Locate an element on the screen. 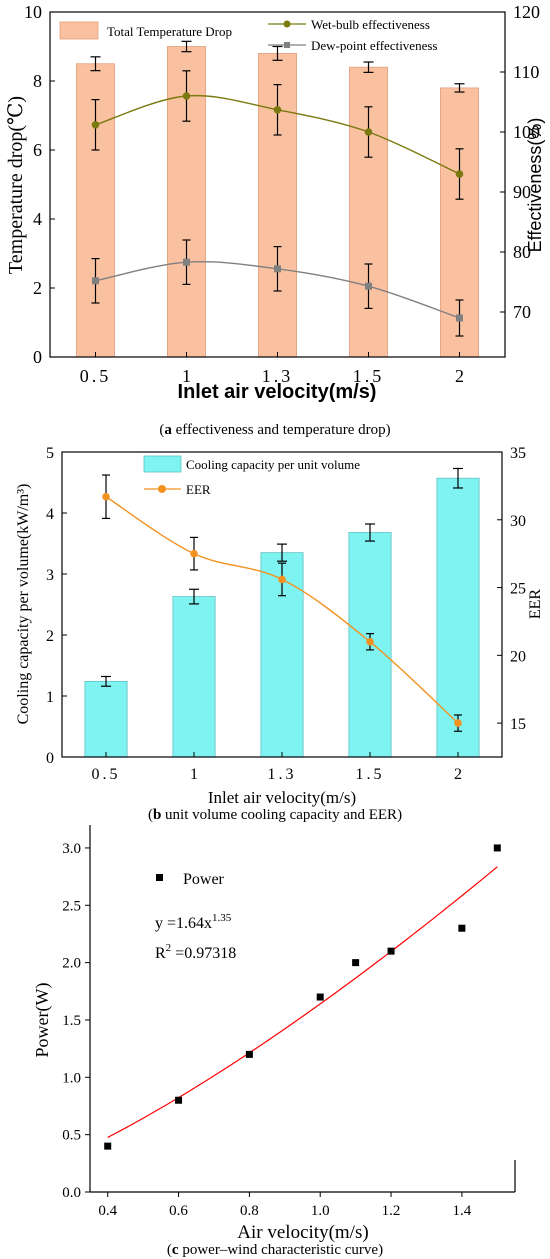 This screenshot has height=1259, width=550. caption-b-text: unit volume cooling capacity and EER is located at coordinates (279, 815).